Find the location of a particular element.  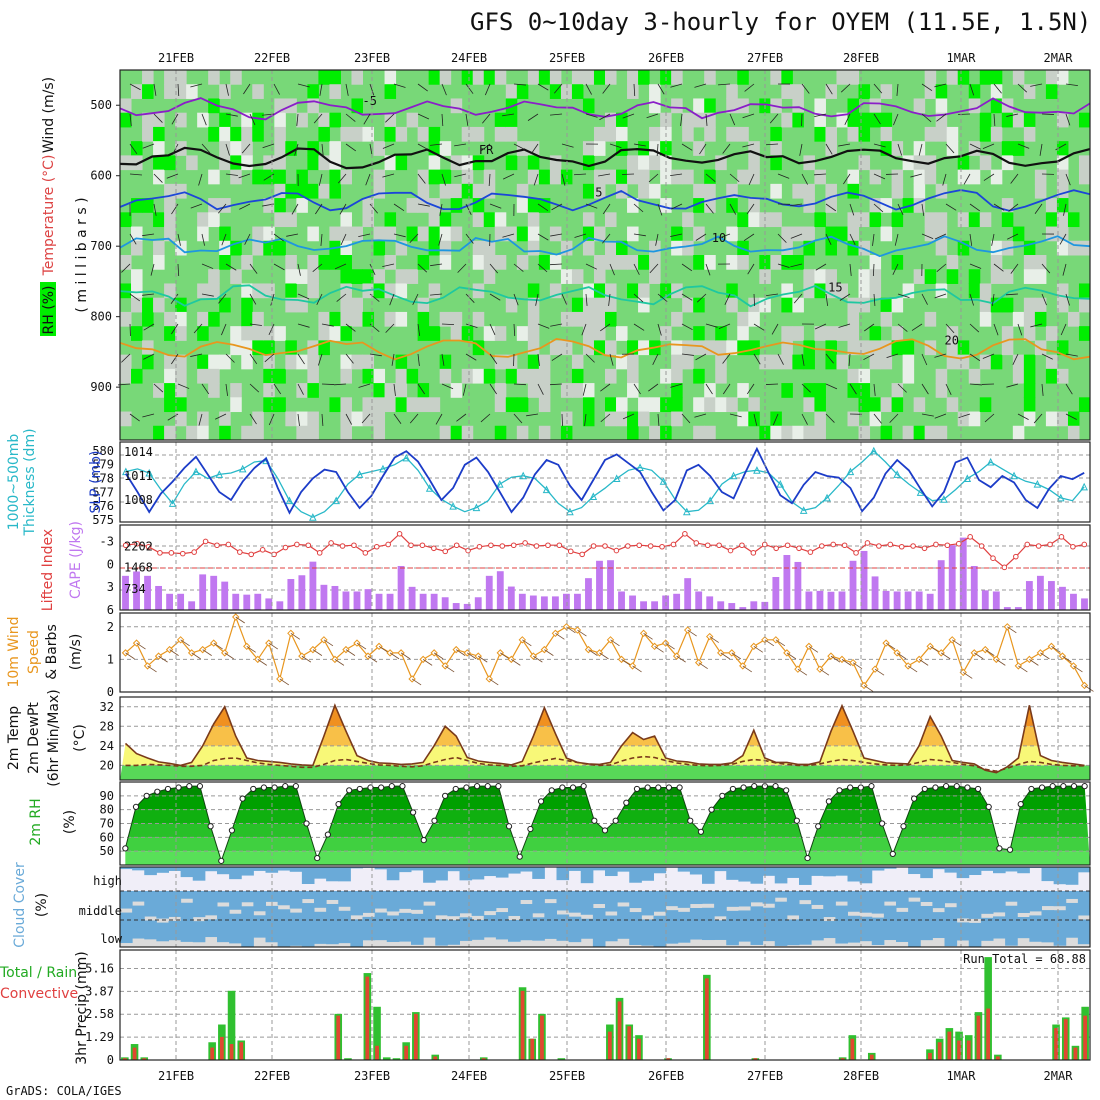

isotherm-label: 5 is located at coordinates (598, 192).